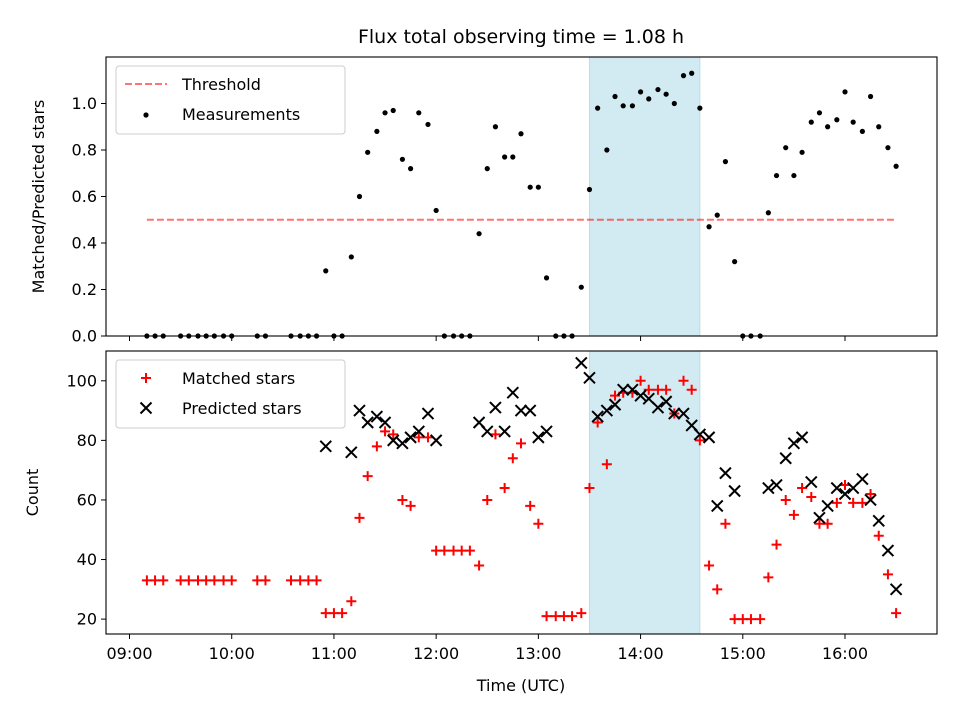  I want to click on legend: Threshold Measurements, so click(230, 100).